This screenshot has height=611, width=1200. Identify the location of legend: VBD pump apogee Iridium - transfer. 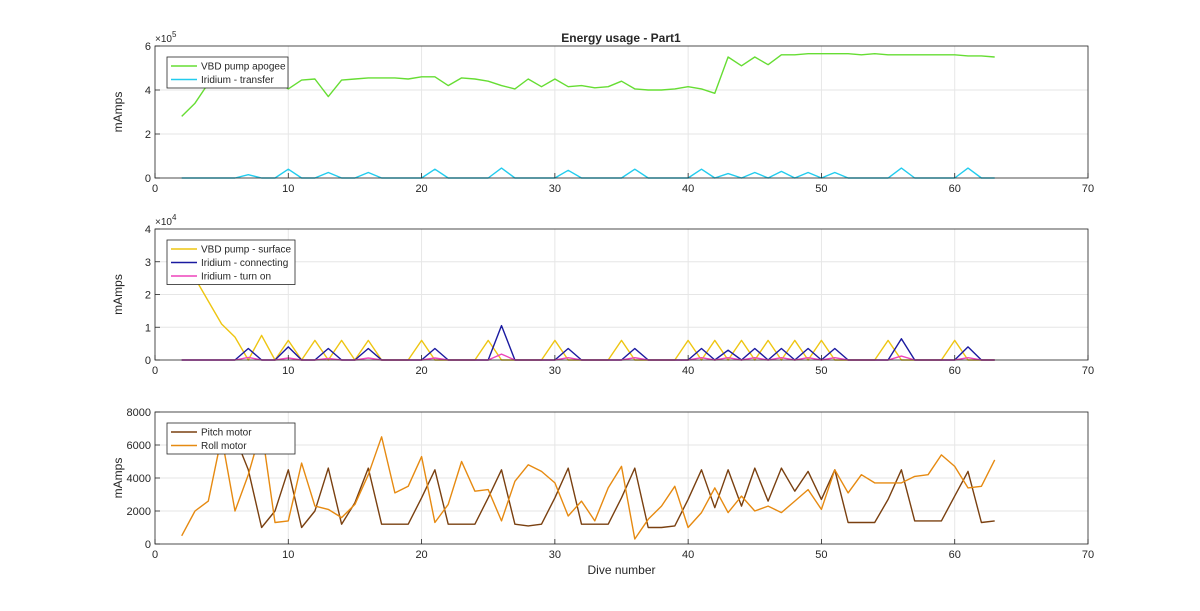
(227, 72).